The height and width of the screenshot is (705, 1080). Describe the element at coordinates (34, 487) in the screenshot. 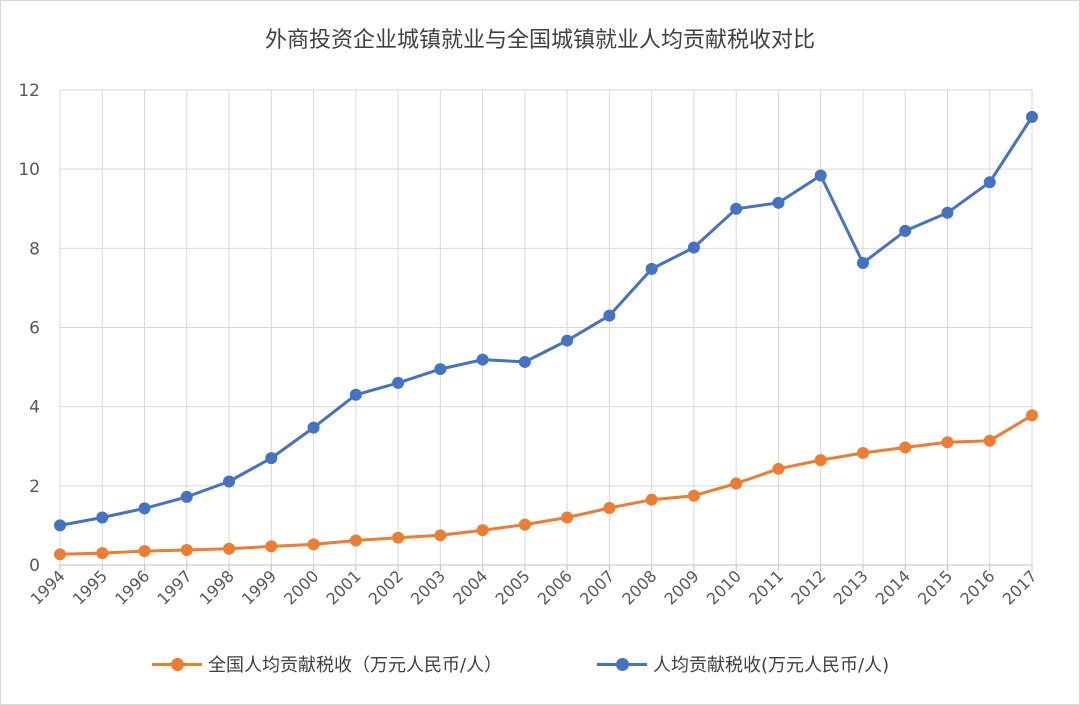

I see `y-tick-label: 2` at that location.